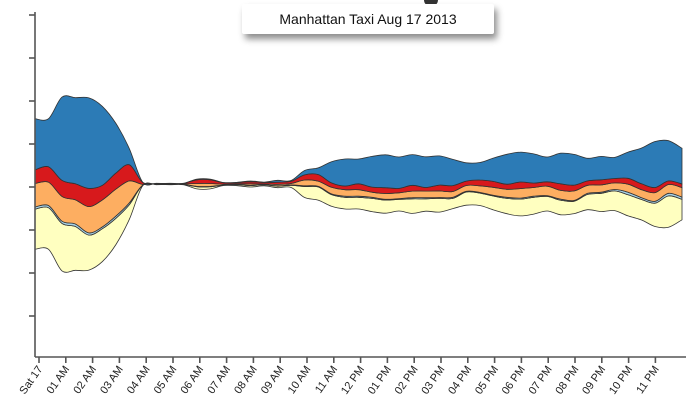  What do you see at coordinates (273, 380) in the screenshot?
I see `x-tick-label: 09 AM` at bounding box center [273, 380].